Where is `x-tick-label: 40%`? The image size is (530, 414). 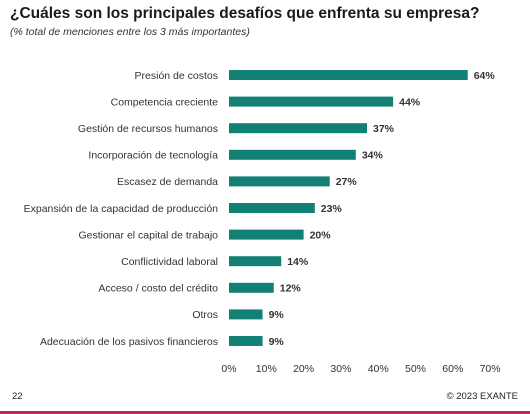 x-tick-label: 40% is located at coordinates (378, 369).